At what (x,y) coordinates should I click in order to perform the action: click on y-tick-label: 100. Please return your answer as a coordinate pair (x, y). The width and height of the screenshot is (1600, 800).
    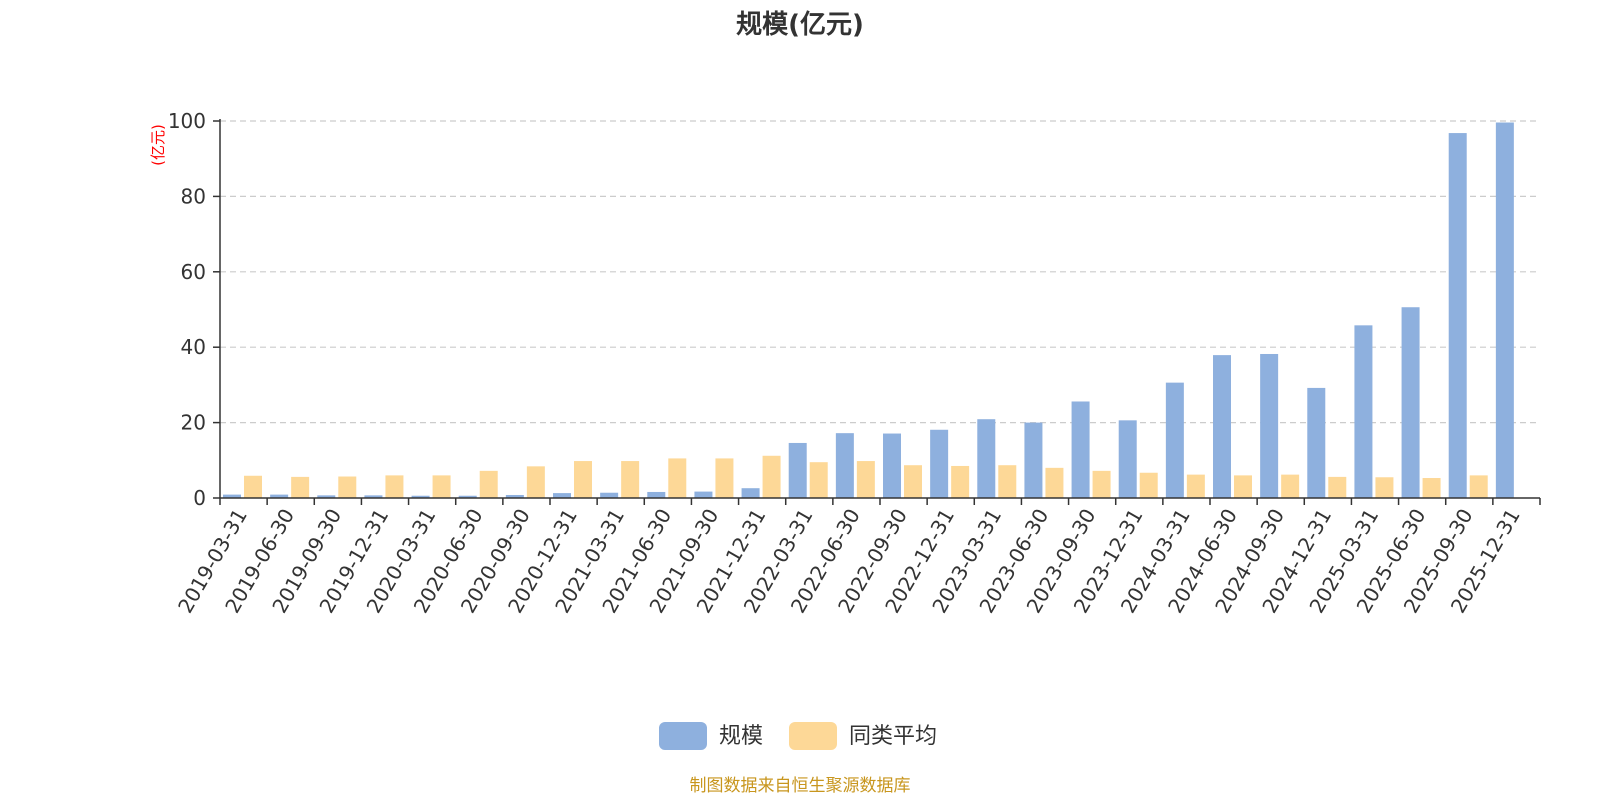
    Looking at the image, I should click on (187, 121).